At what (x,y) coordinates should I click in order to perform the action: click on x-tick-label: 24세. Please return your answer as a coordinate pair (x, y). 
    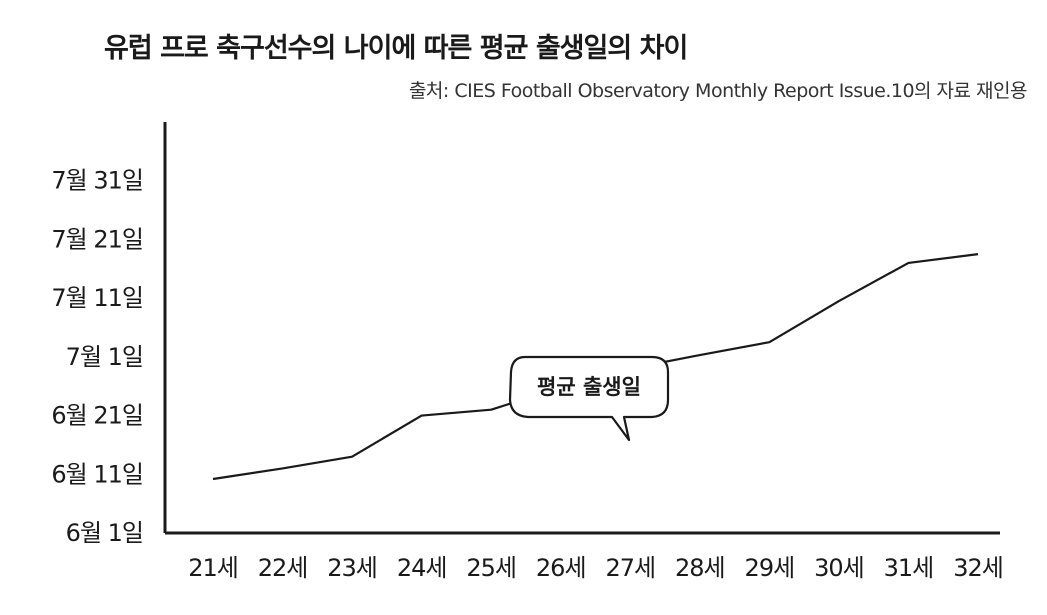
    Looking at the image, I should click on (422, 568).